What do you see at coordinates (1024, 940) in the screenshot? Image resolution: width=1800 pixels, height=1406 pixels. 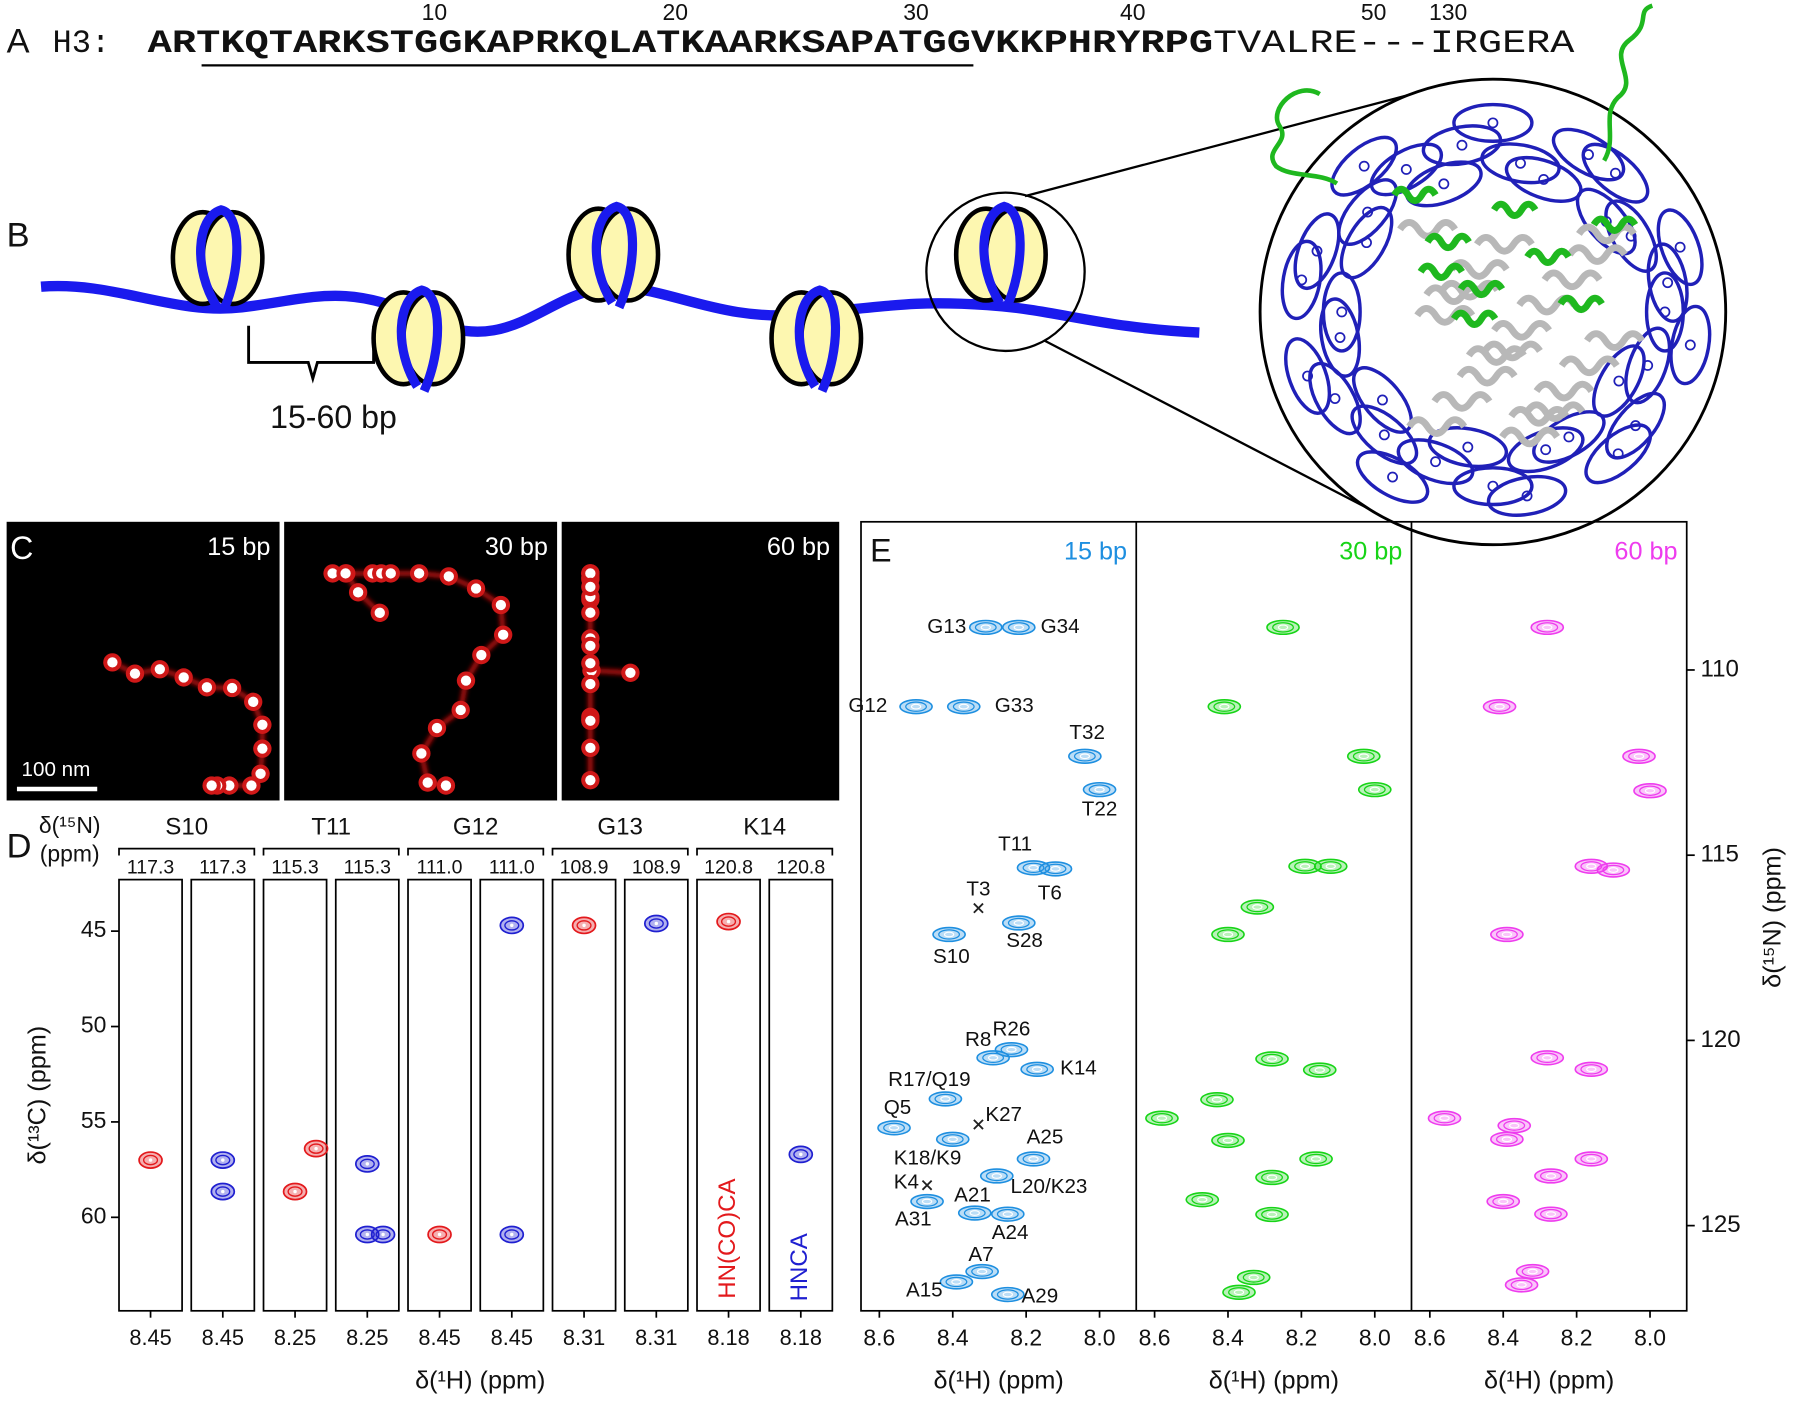 I see `peak-label: S28` at bounding box center [1024, 940].